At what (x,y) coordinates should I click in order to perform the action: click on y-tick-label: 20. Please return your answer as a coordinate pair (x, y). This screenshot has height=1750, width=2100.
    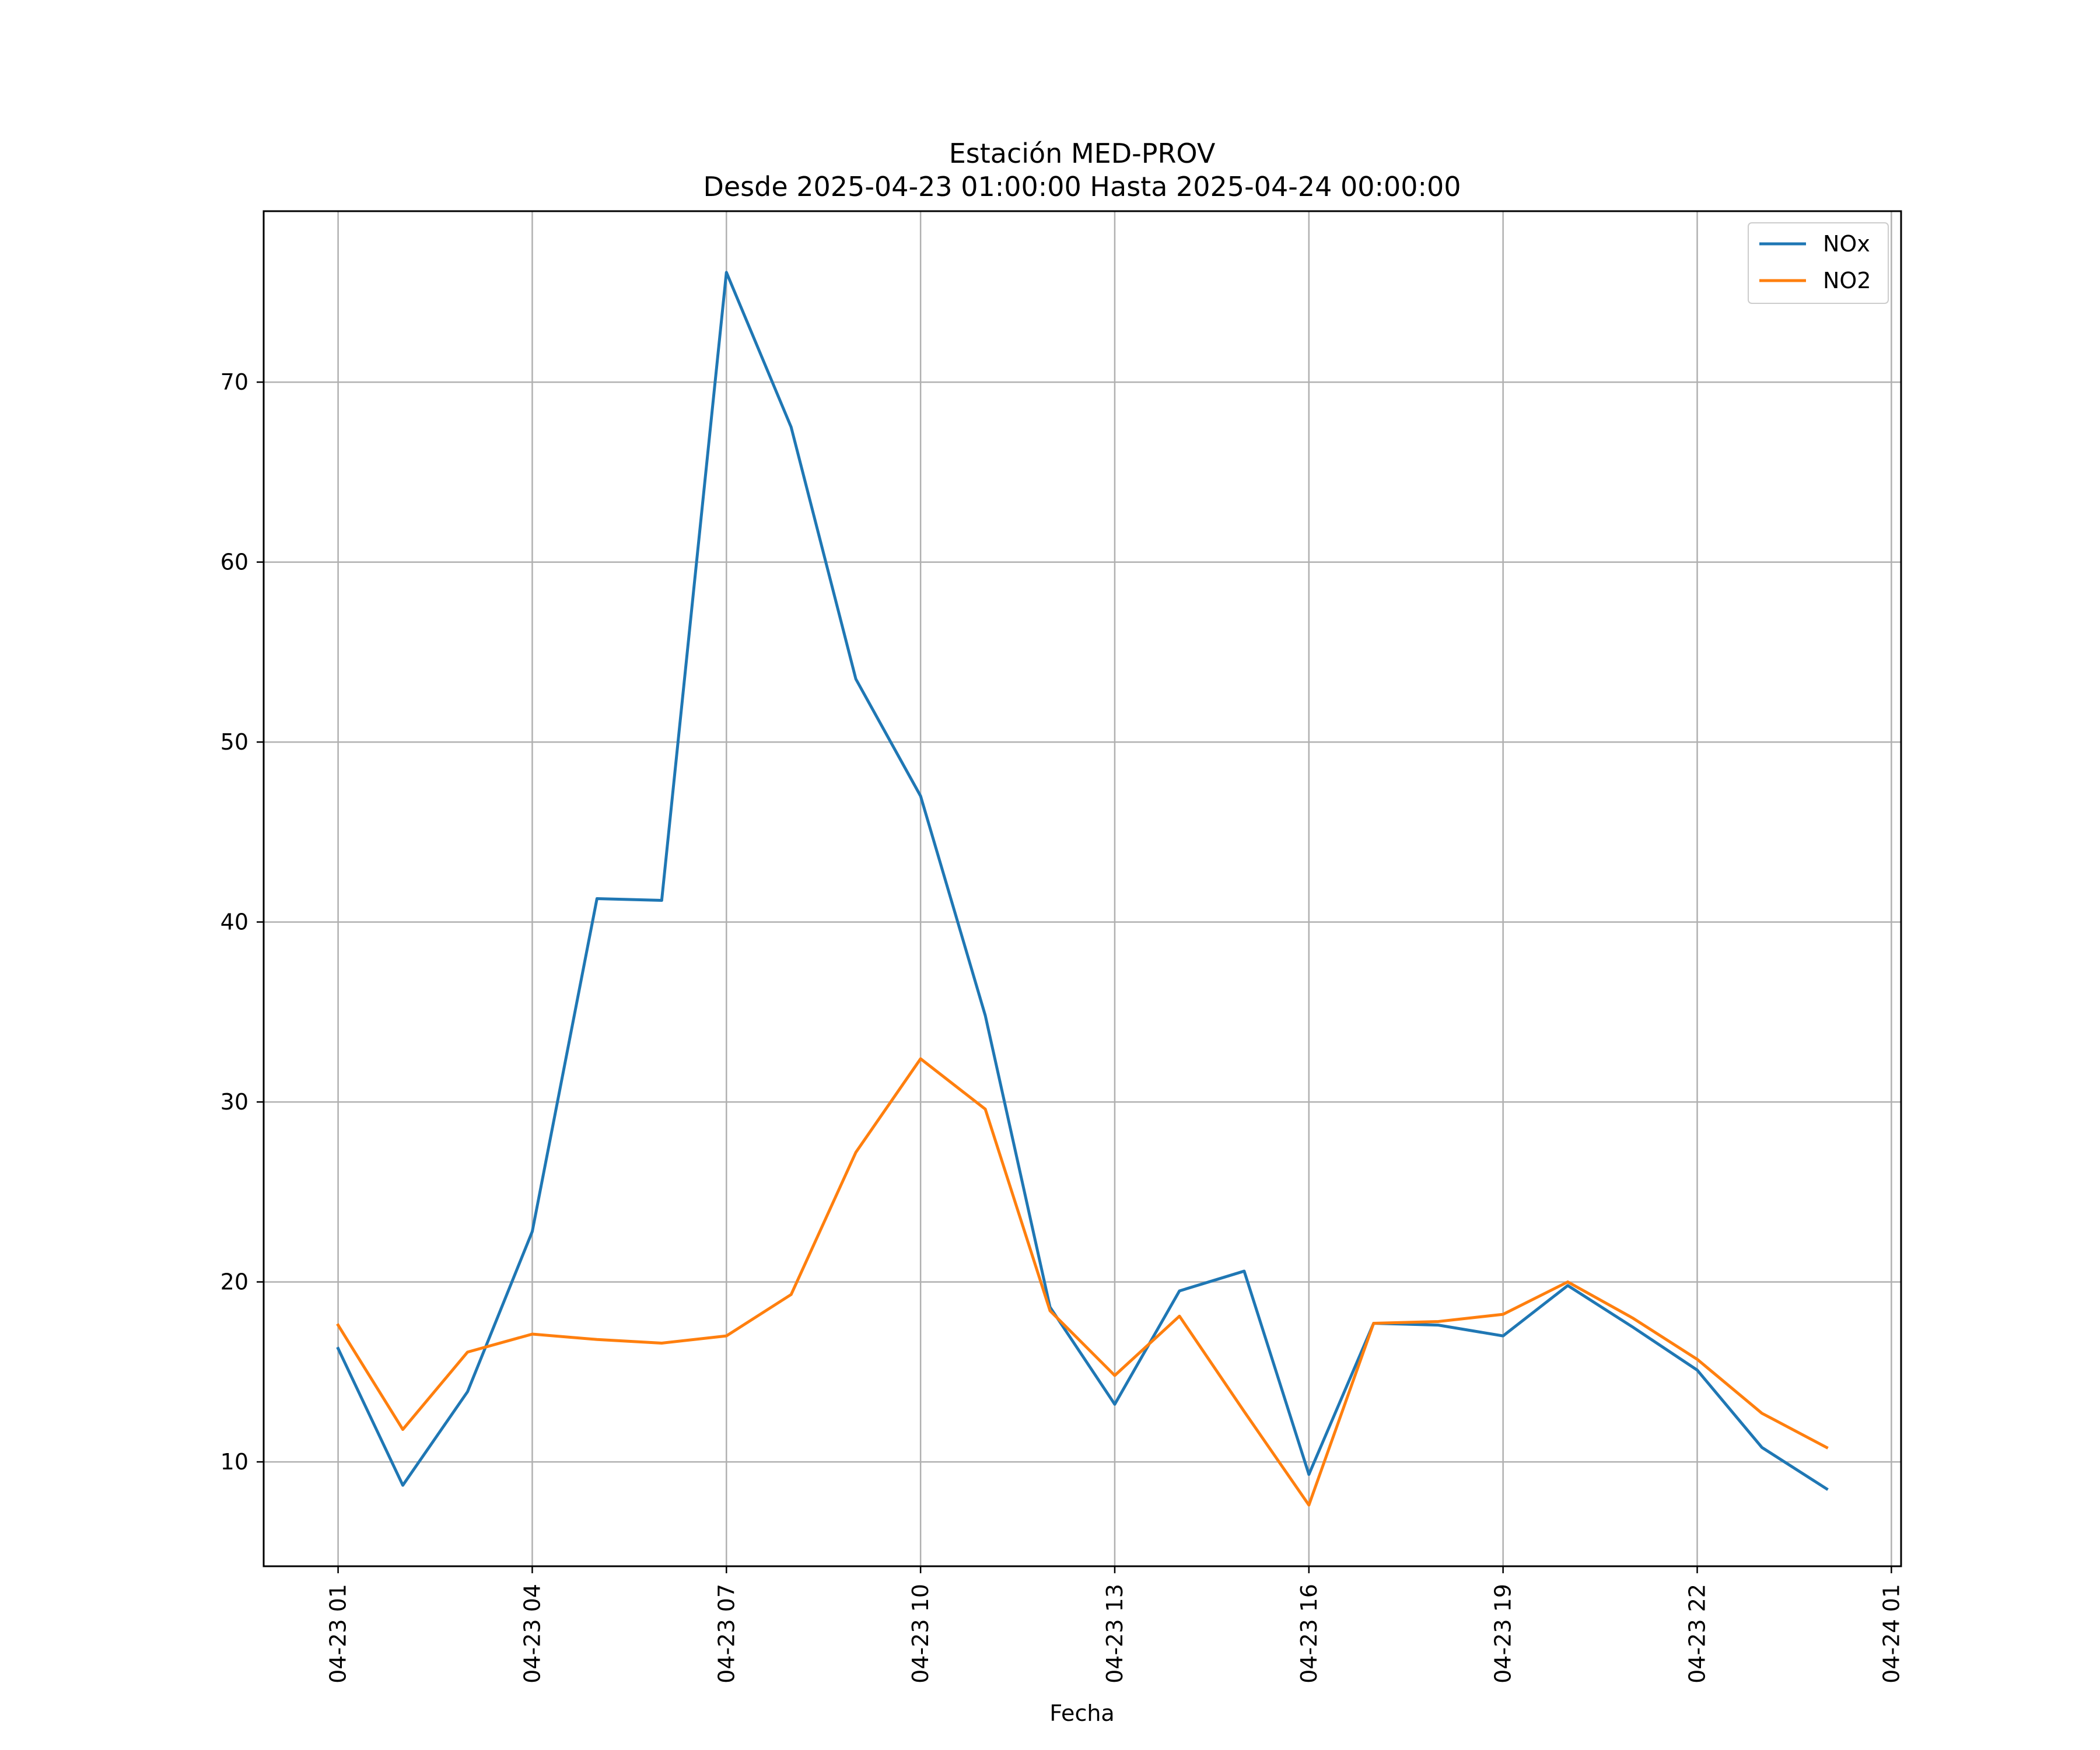
    Looking at the image, I should click on (235, 1282).